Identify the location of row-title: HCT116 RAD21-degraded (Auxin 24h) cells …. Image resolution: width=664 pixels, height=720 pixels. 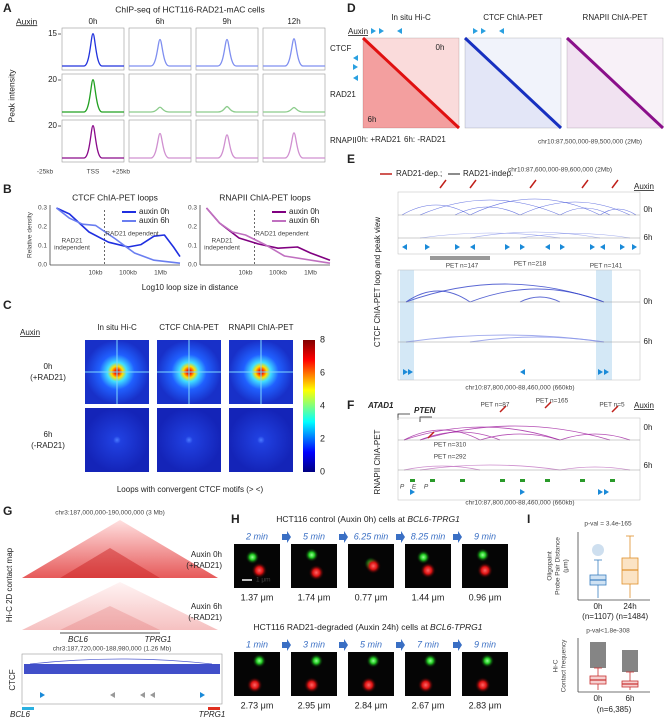
(368, 627).